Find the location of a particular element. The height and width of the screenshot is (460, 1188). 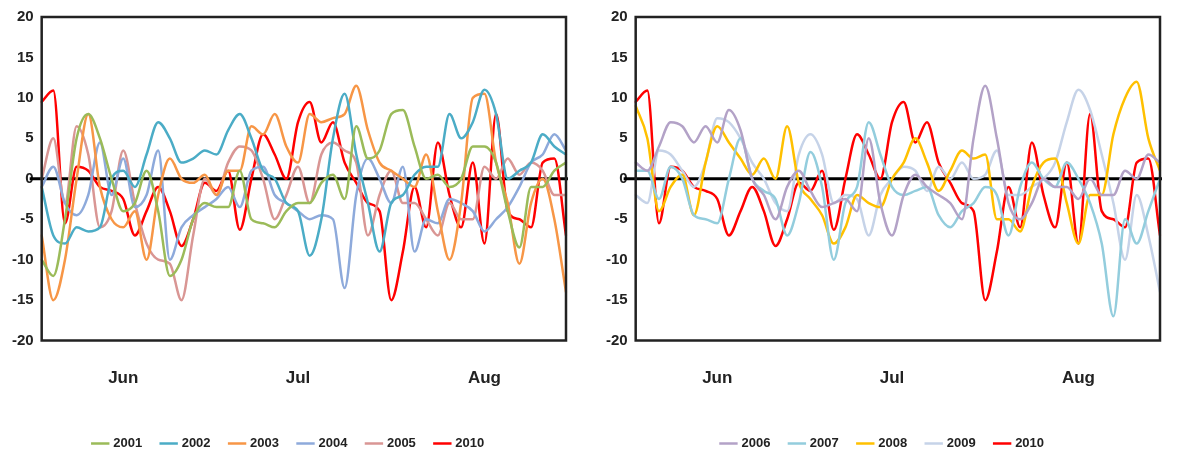

legend-label: 2009 is located at coordinates (961, 443).